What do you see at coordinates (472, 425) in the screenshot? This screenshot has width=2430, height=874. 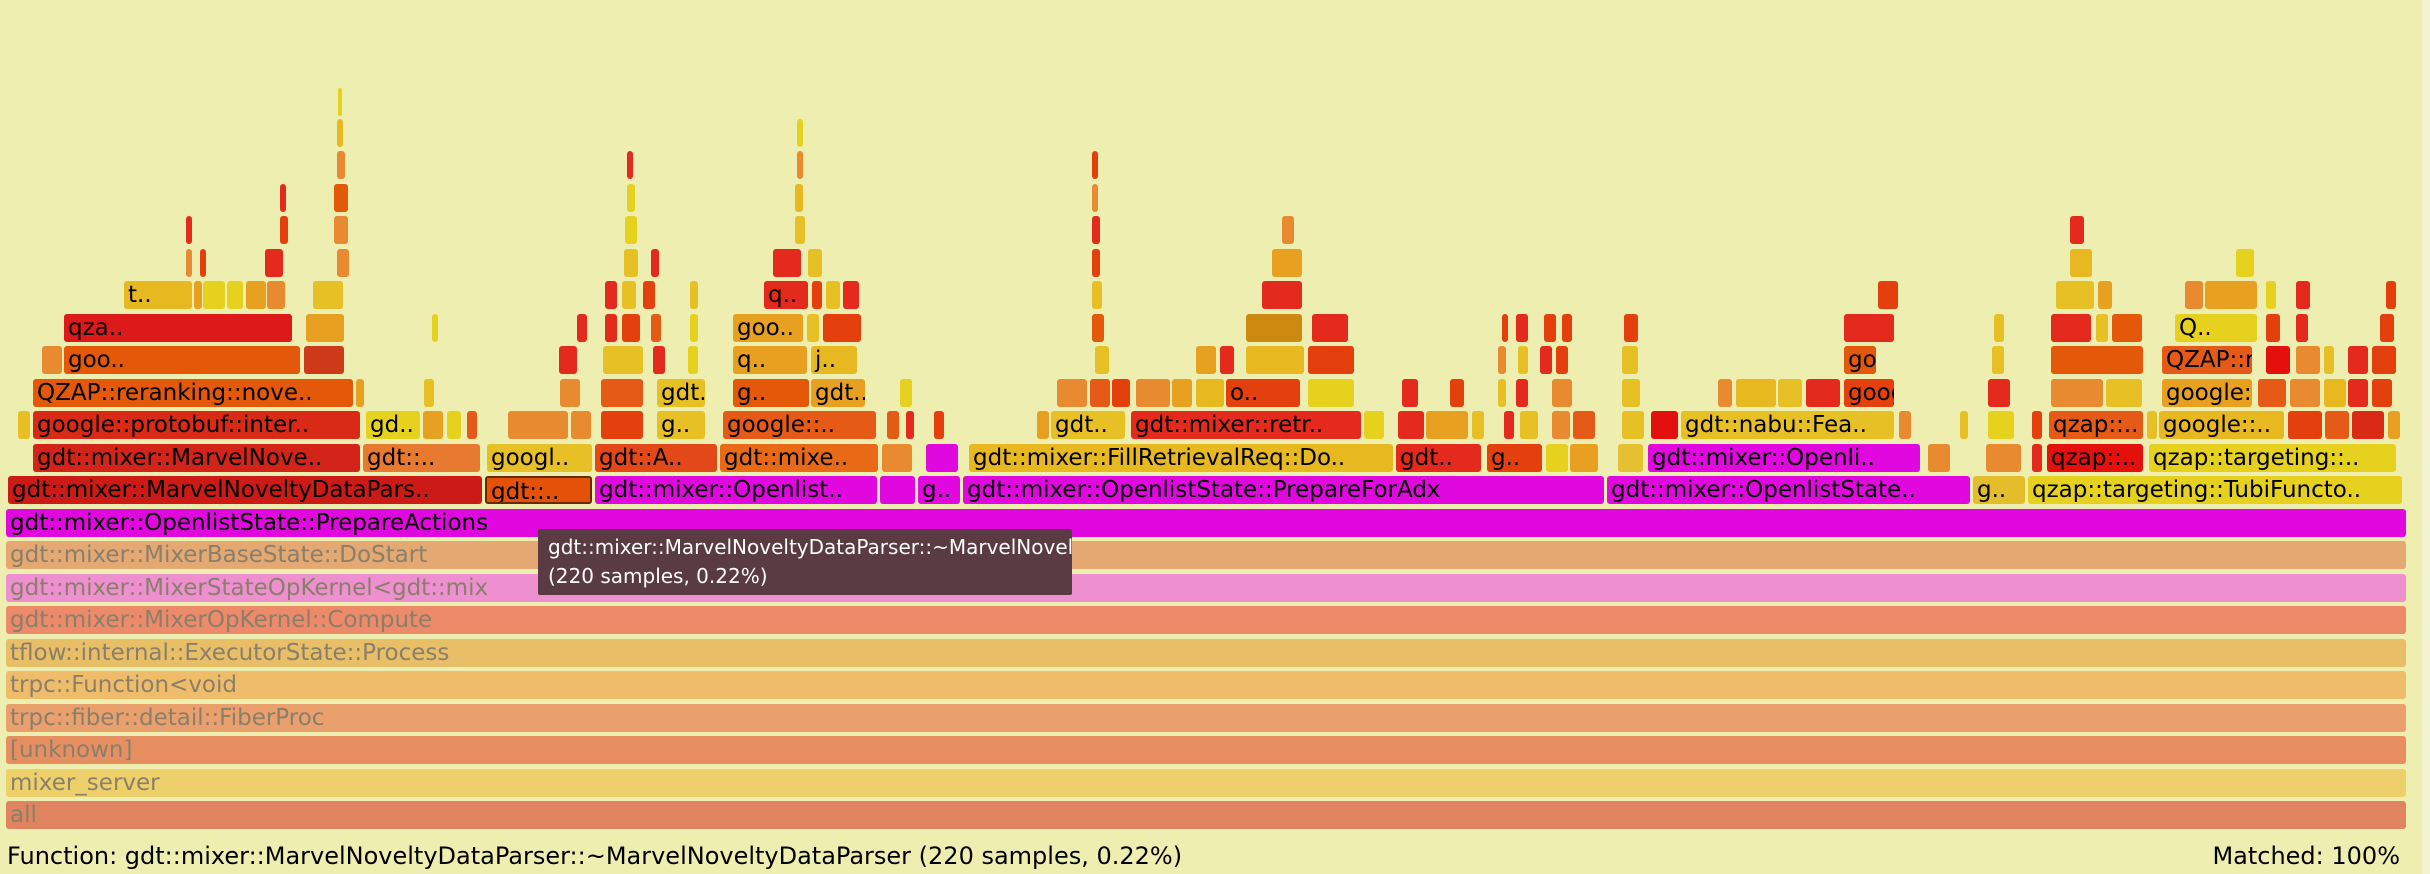 I see `frame-small-d12d` at bounding box center [472, 425].